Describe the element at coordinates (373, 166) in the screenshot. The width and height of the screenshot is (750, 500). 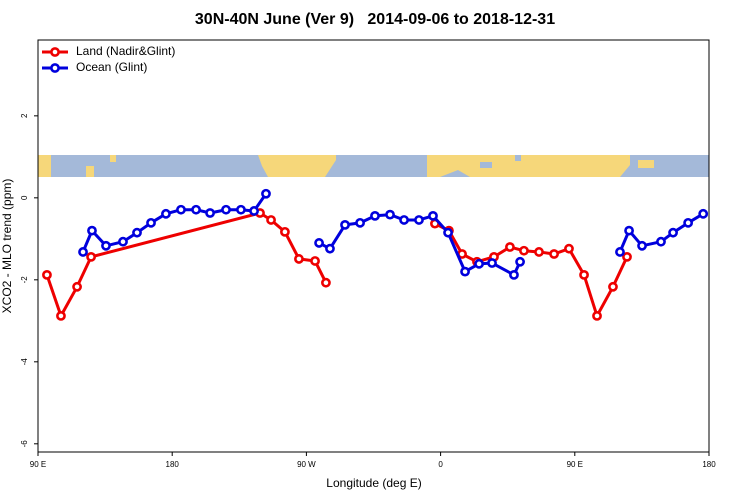
I see `map-strip` at that location.